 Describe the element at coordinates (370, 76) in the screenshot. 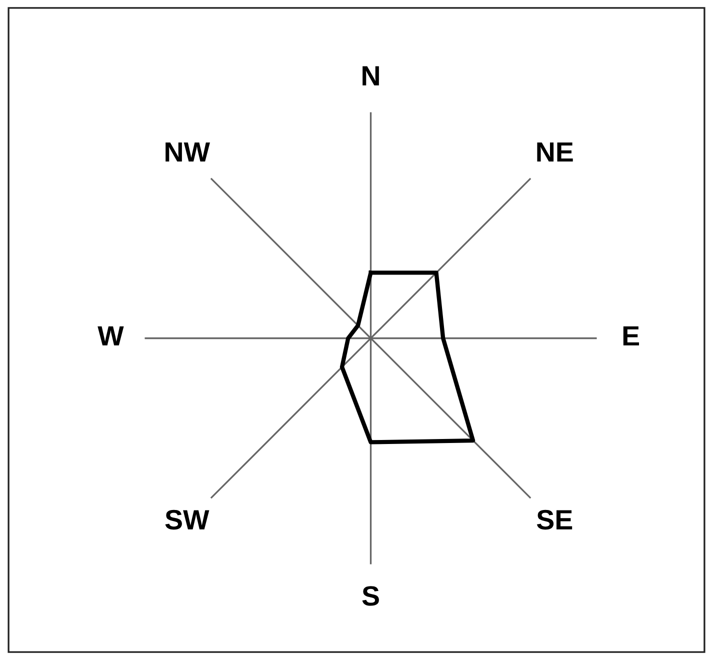

I see `spoke-label: N` at that location.